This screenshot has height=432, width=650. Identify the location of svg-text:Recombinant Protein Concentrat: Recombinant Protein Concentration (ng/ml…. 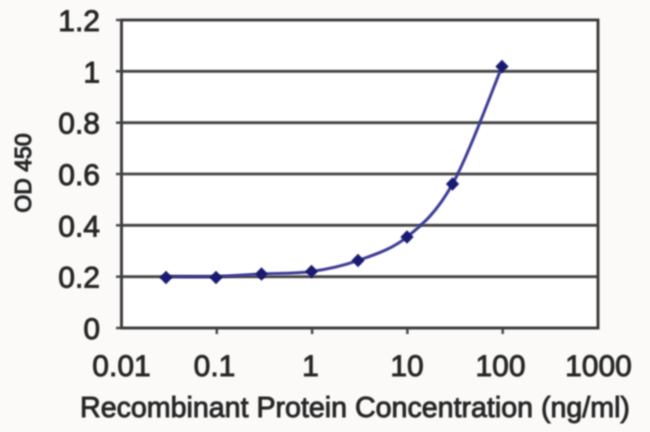
(355, 408).